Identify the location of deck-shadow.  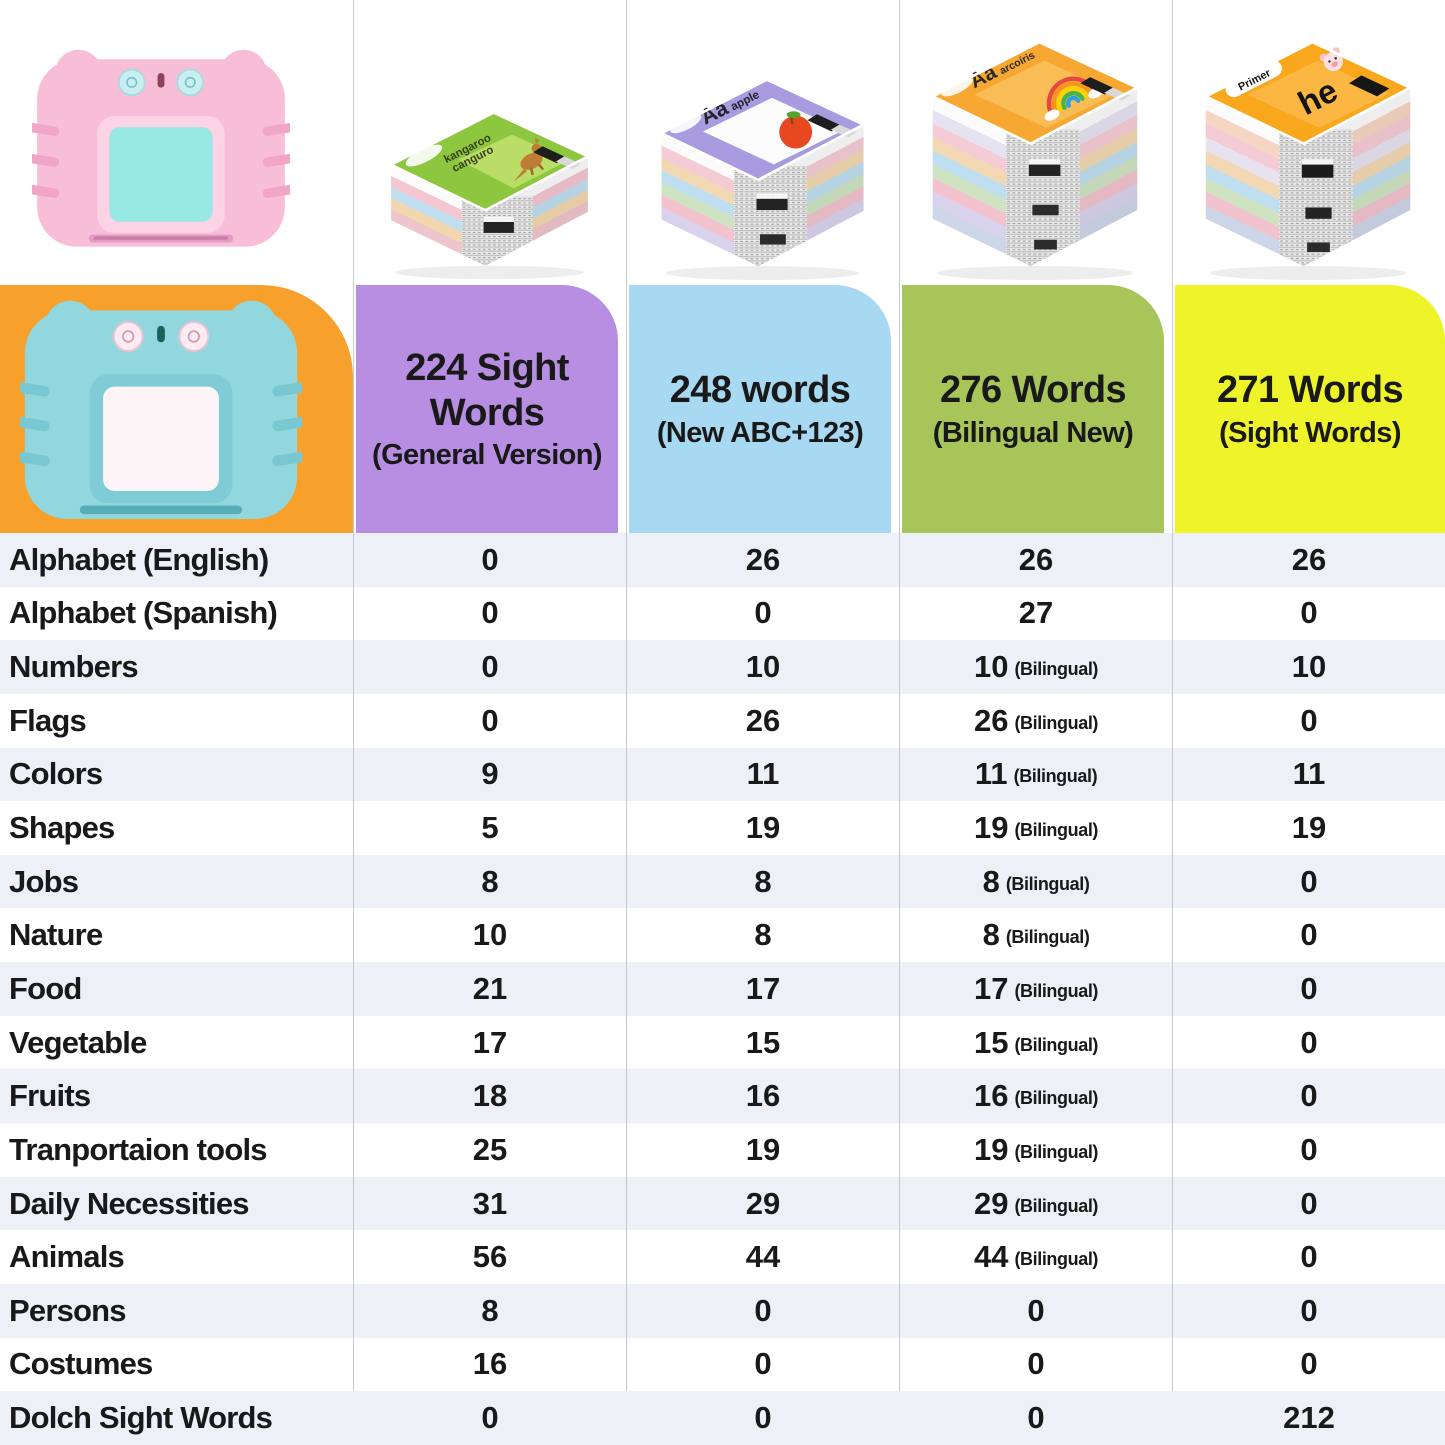
(1035, 273).